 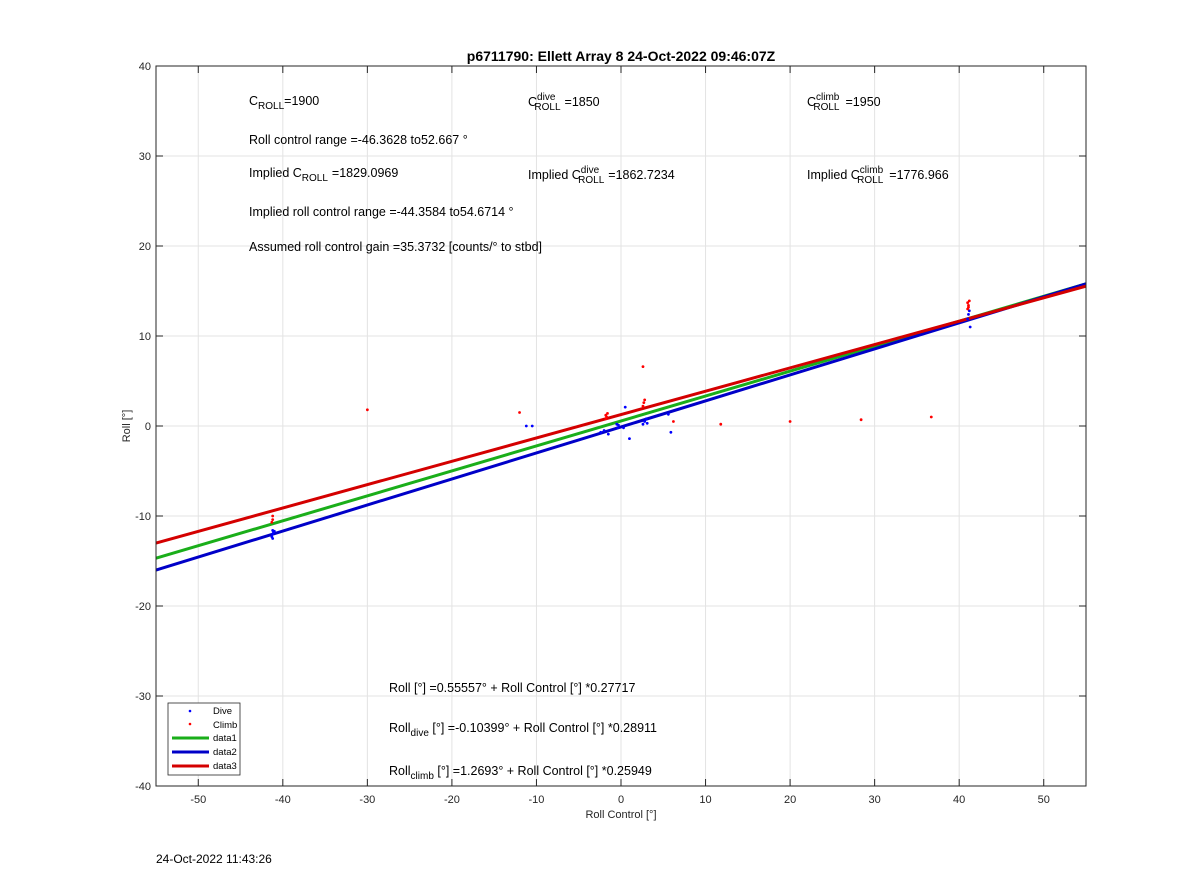 What do you see at coordinates (358, 140) in the screenshot?
I see `annotation-roll-range: Roll control range =-46.3628 to52.667 °` at bounding box center [358, 140].